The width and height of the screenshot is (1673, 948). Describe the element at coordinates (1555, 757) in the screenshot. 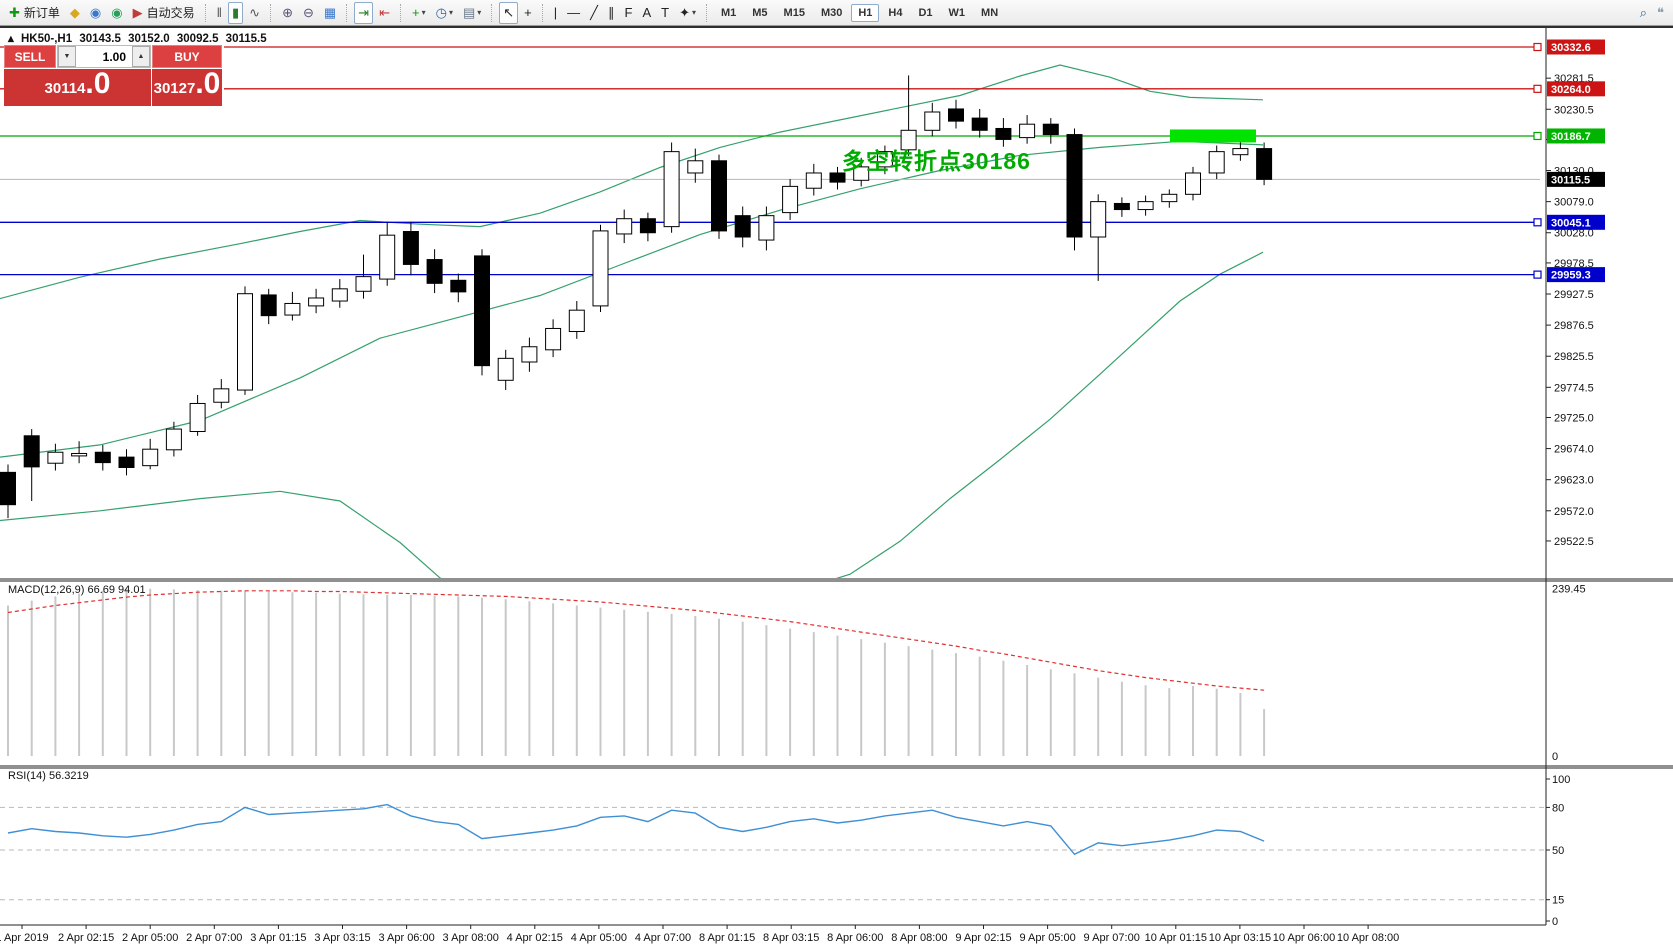

I see `svg-text: 0` at that location.